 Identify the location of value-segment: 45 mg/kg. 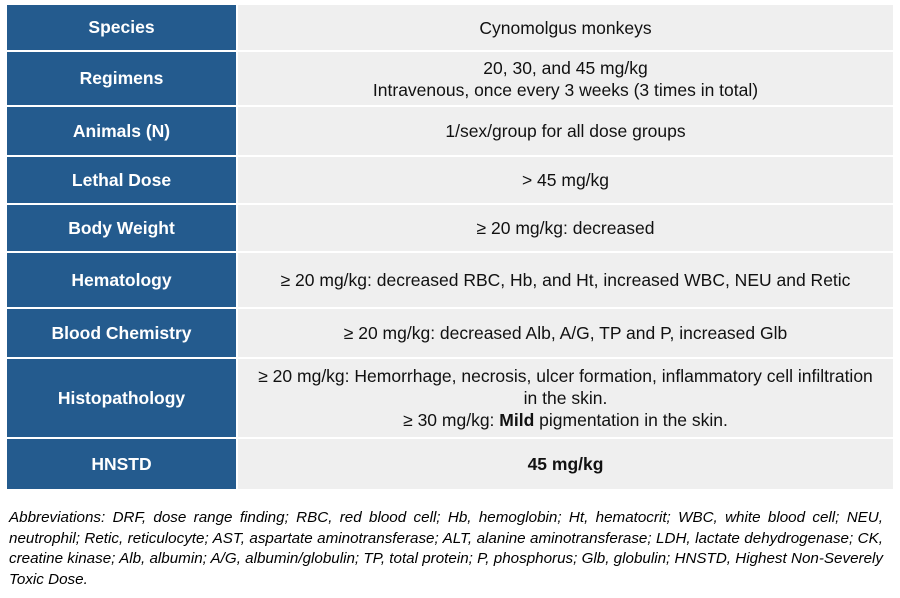
(565, 464).